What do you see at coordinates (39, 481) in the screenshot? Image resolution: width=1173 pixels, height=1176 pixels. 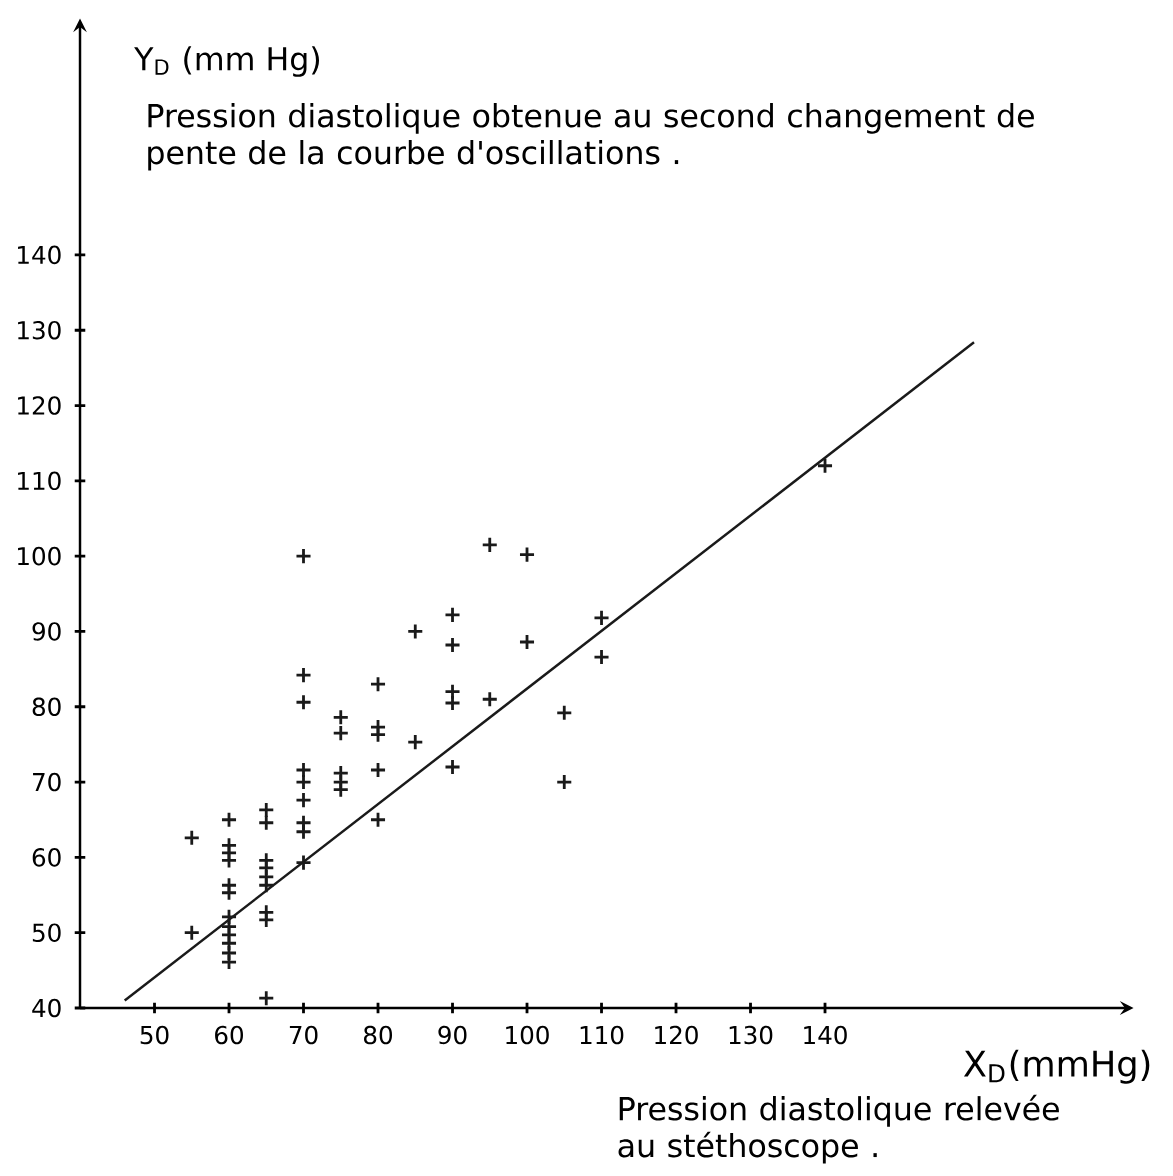 I see `y-tick-label: 110` at bounding box center [39, 481].